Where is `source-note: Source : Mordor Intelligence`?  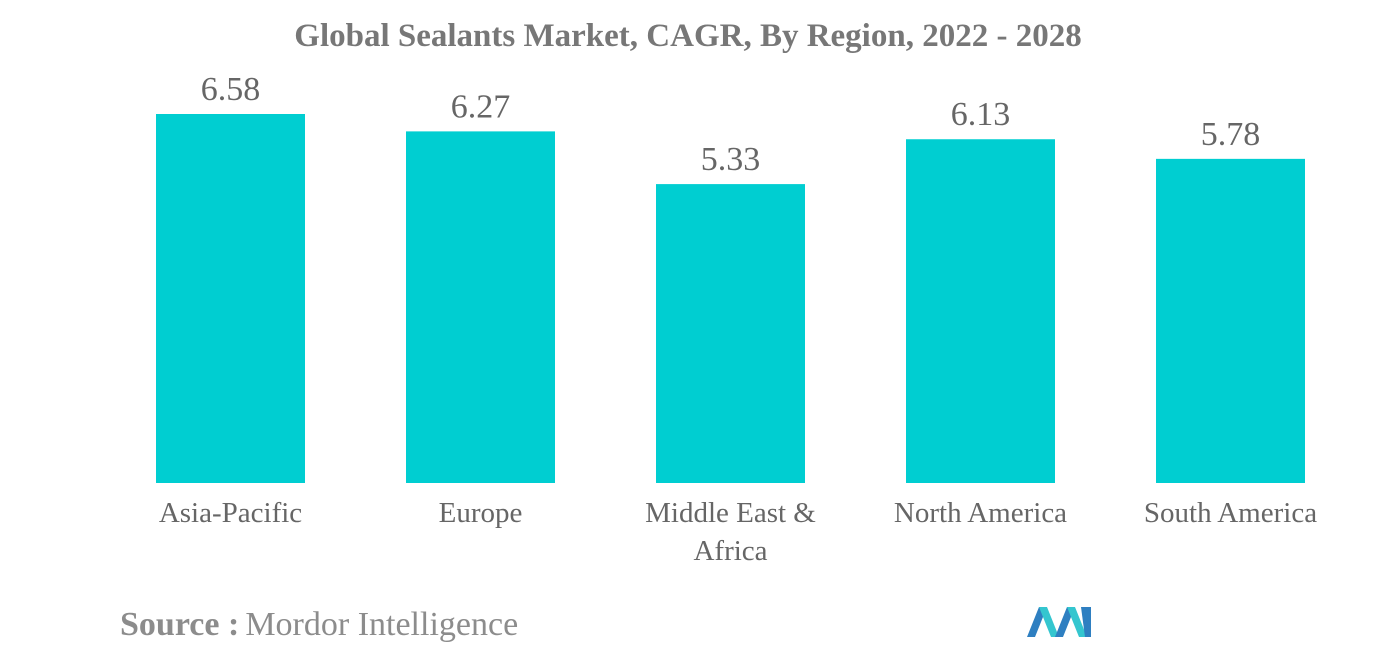
source-note: Source : Mordor Intelligence is located at coordinates (319, 625).